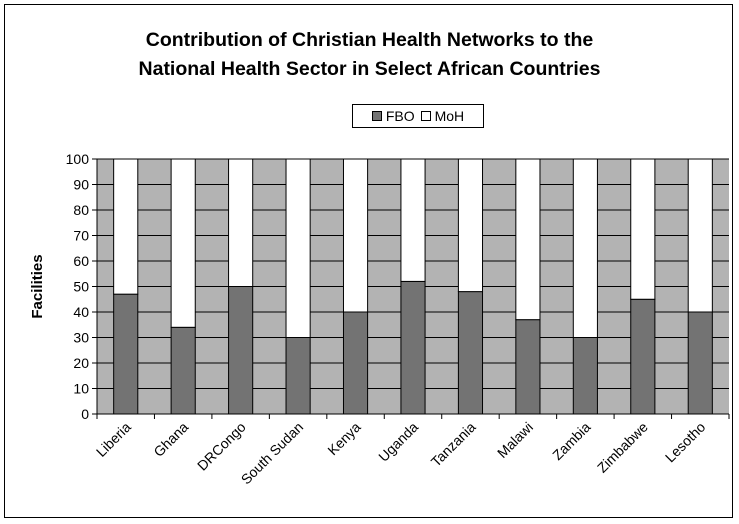 The width and height of the screenshot is (739, 524). I want to click on bar-moh-drcongo, so click(241, 222).